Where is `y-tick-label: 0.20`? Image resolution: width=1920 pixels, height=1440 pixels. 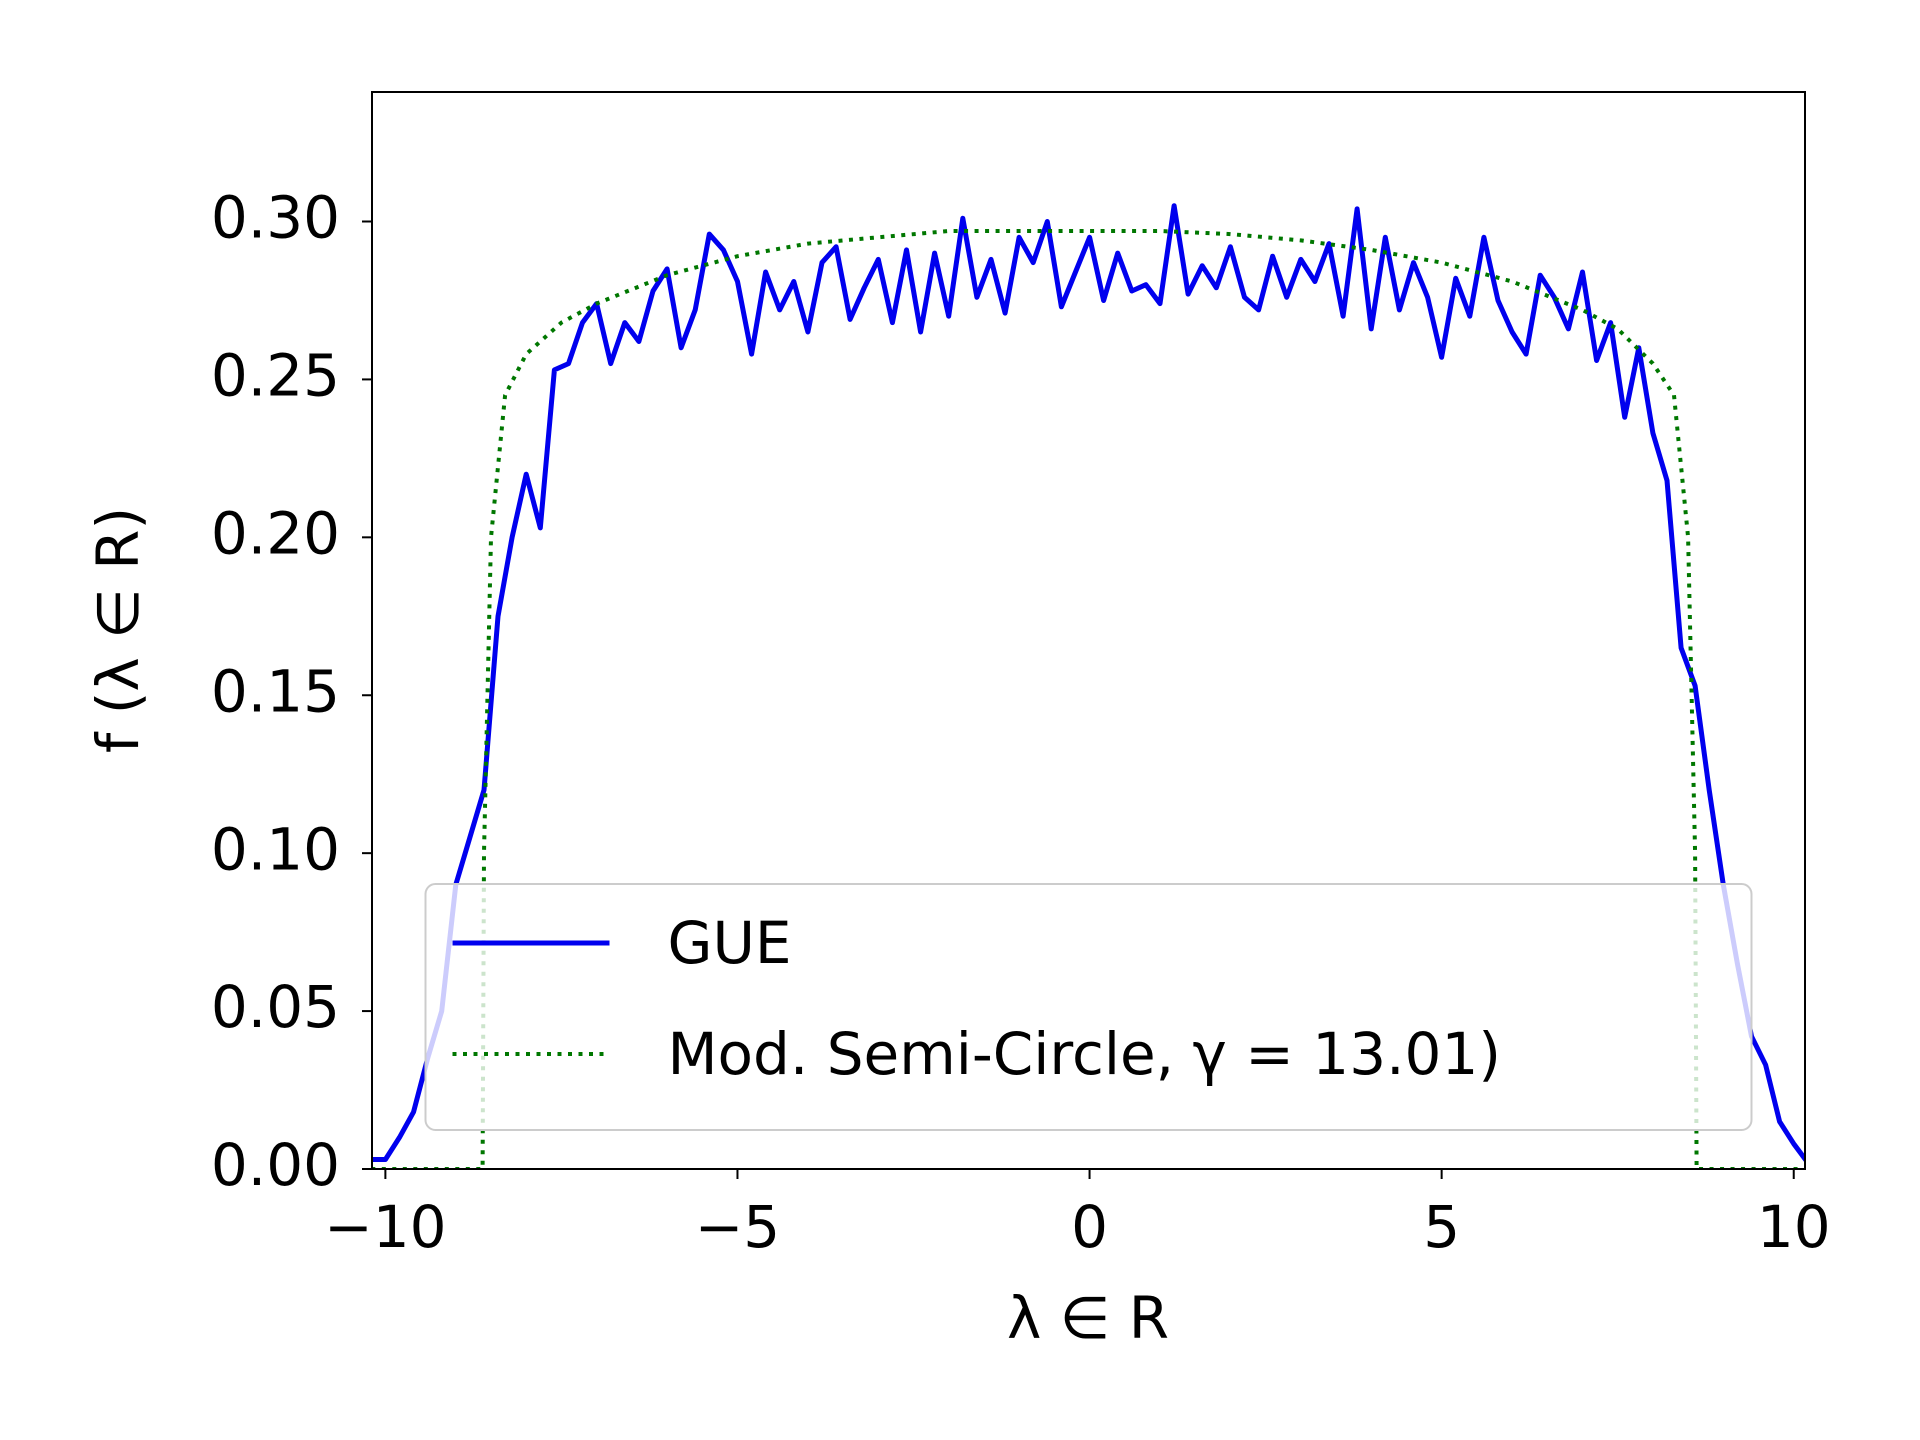
y-tick-label: 0.20 is located at coordinates (275, 533).